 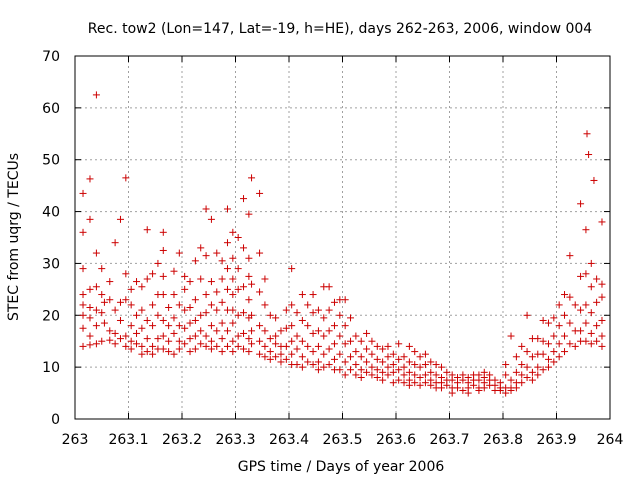 I want to click on x-tick-label: 263.9, so click(x=556, y=440).